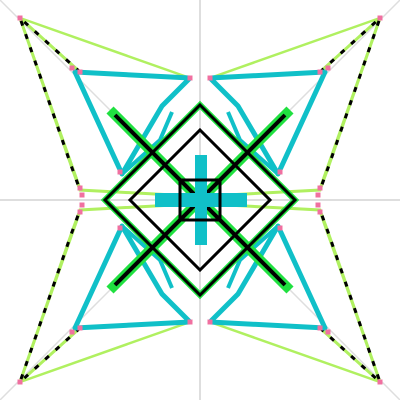  I want to click on inner-kite-inner-q2, so click(147, 256).